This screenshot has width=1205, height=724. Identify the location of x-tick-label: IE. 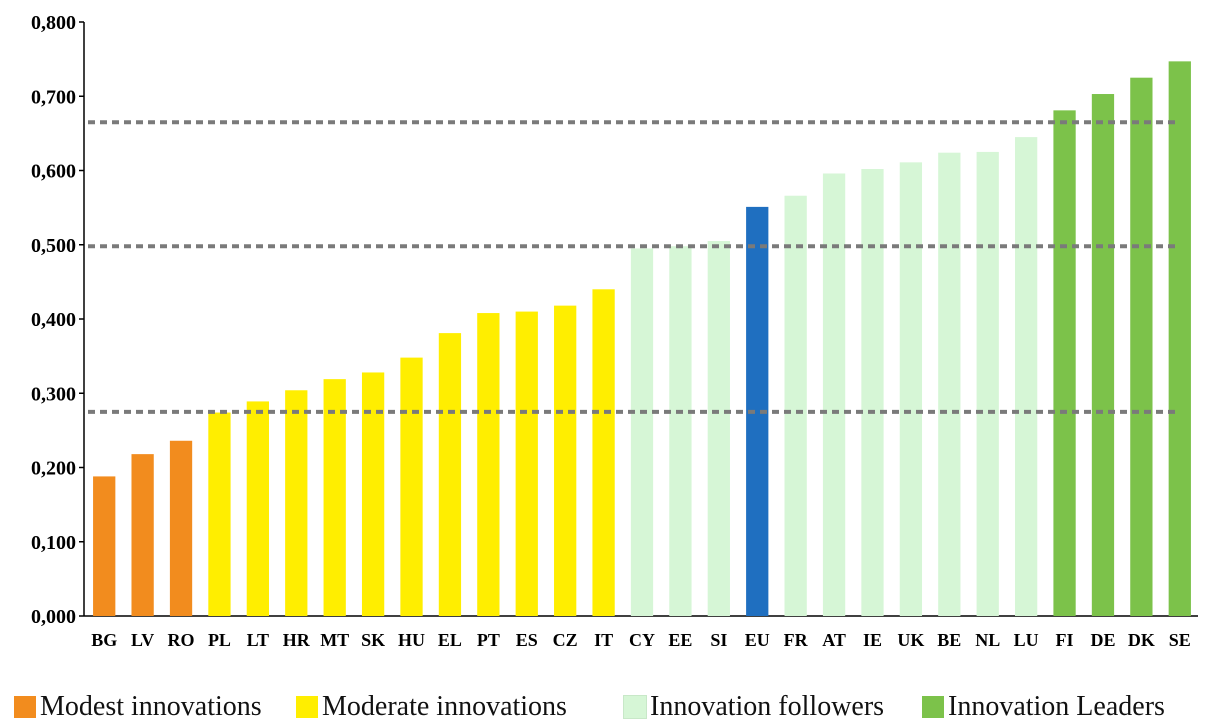
(872, 640).